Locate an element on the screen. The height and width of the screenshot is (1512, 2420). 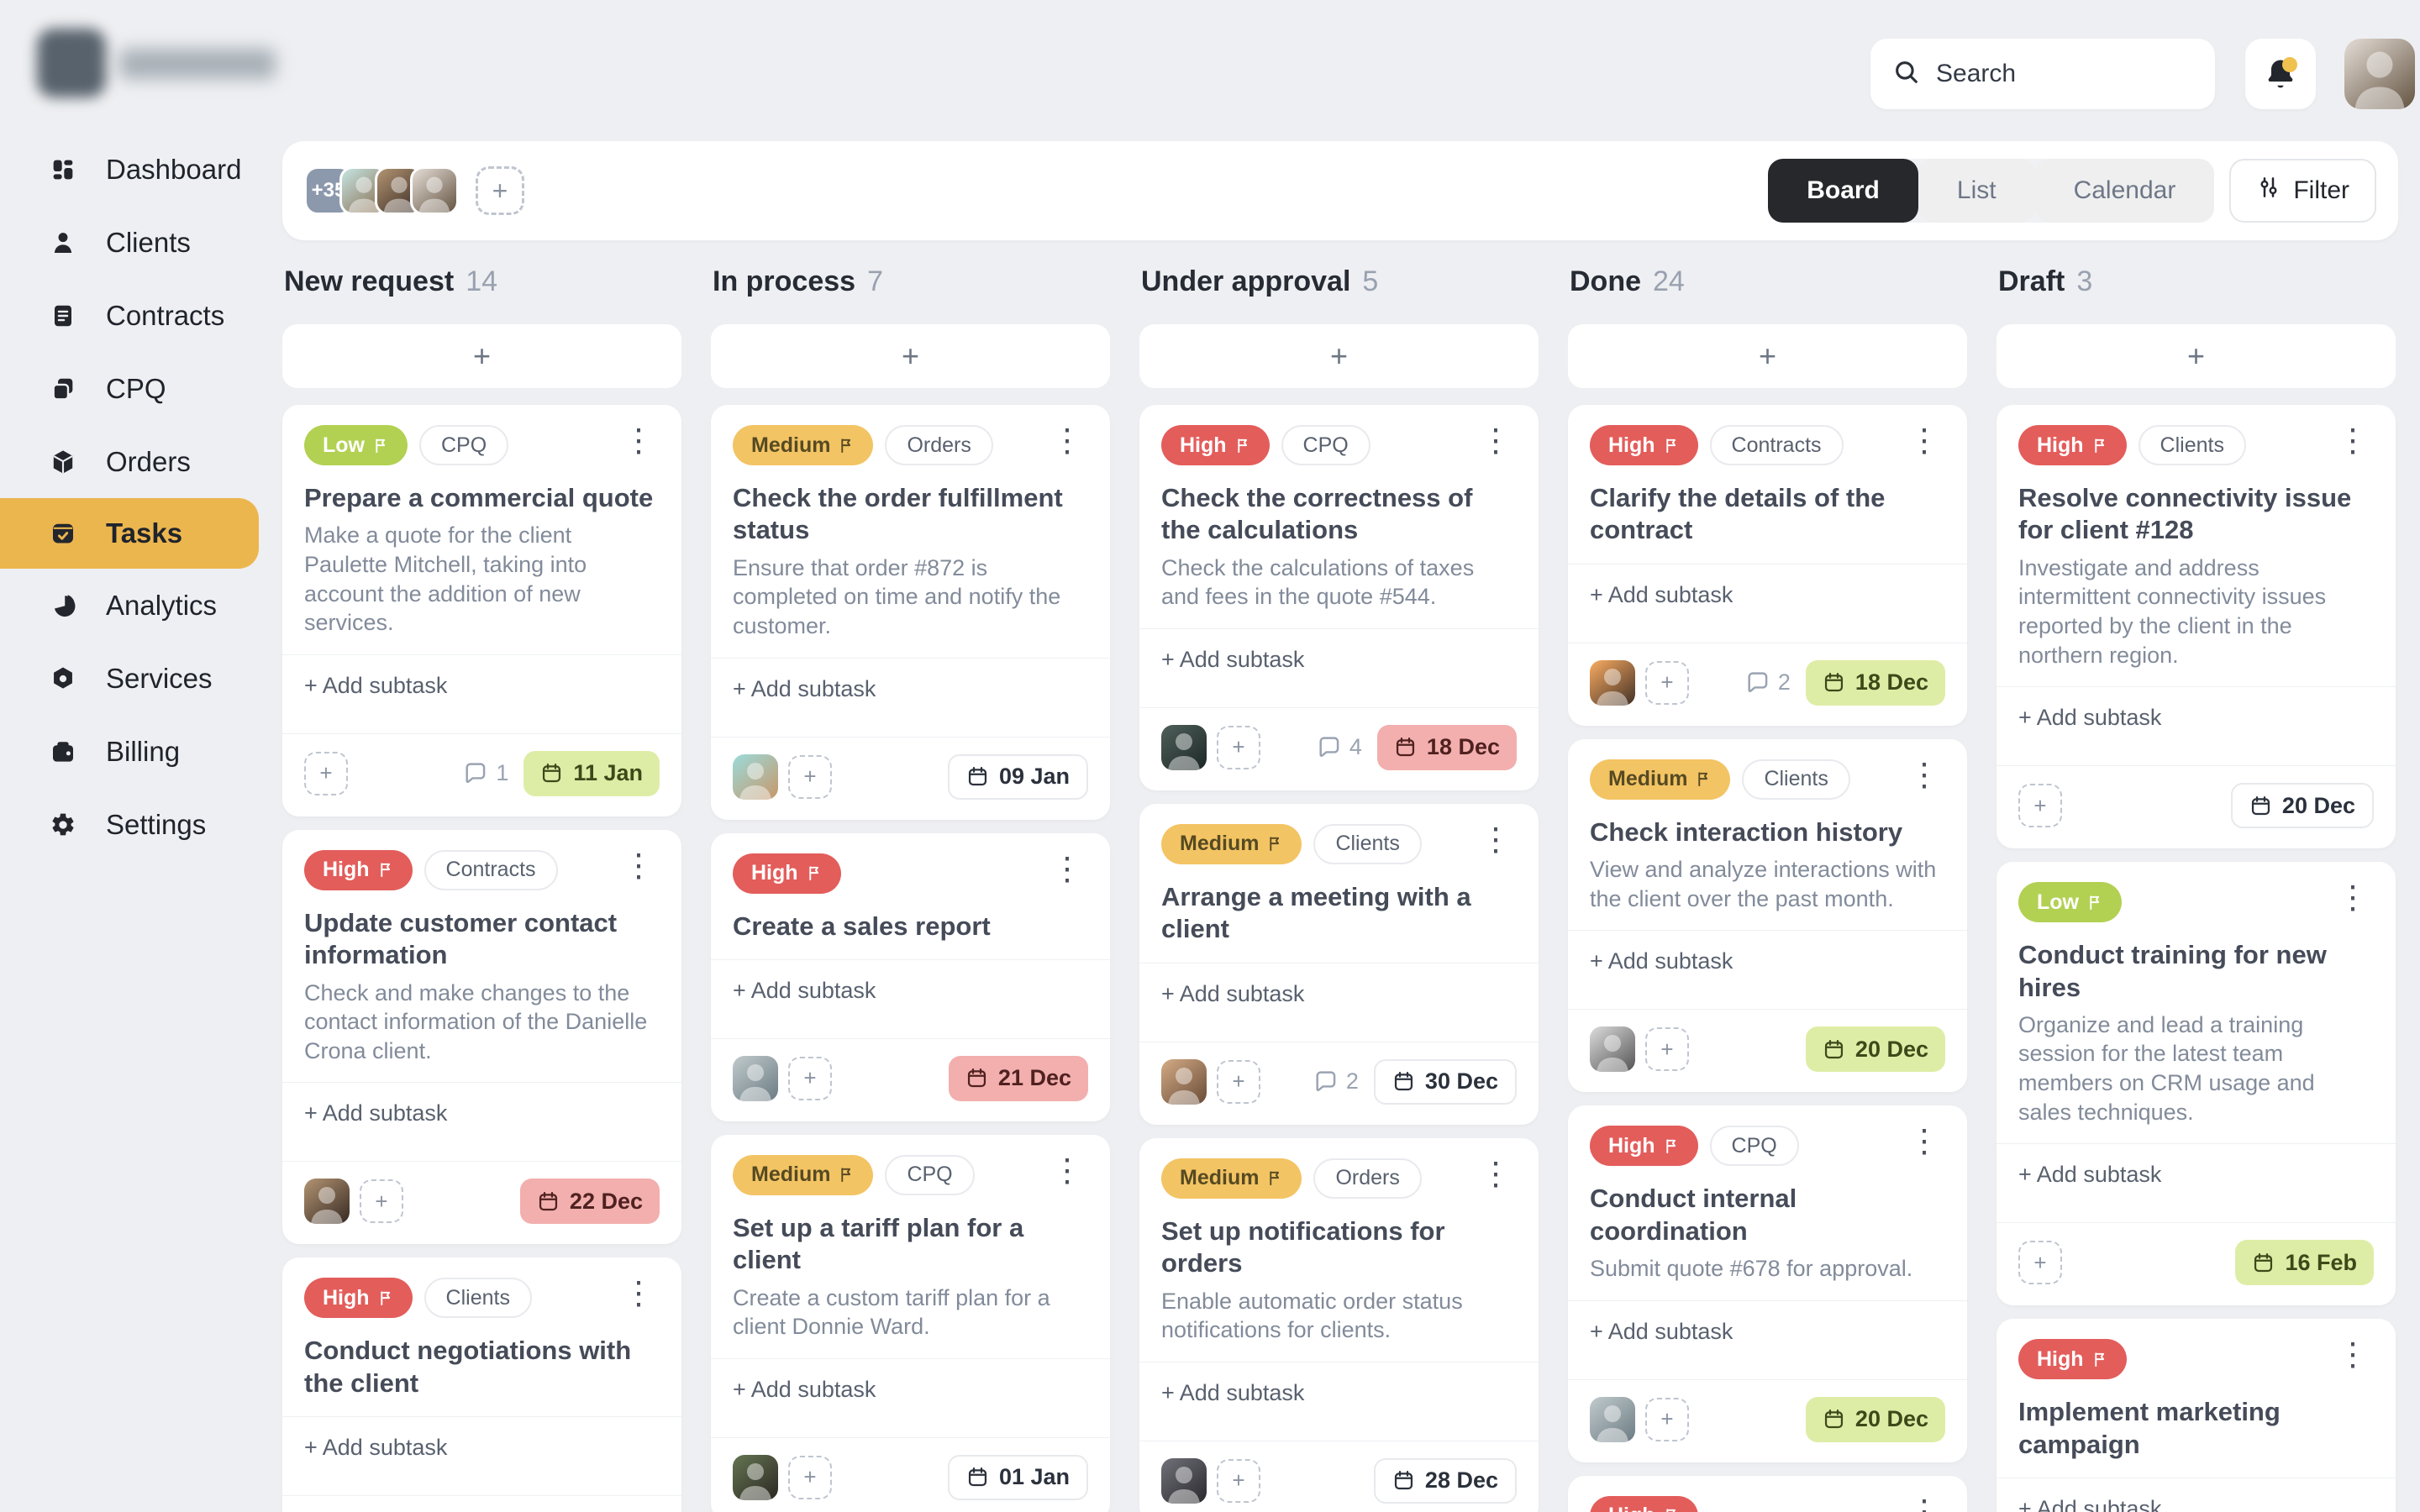
search-input is located at coordinates (2098, 74).